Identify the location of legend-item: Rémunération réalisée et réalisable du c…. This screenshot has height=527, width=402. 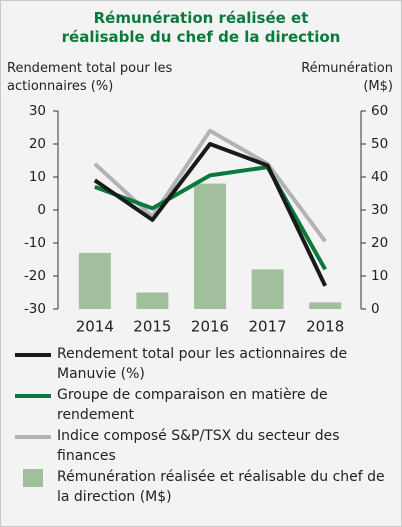
(205, 487).